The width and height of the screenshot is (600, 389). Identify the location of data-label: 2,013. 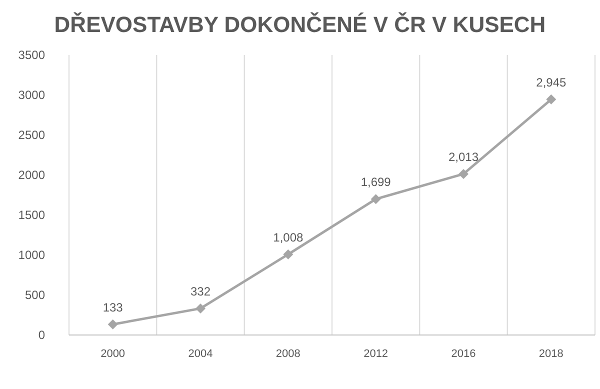
(463, 157).